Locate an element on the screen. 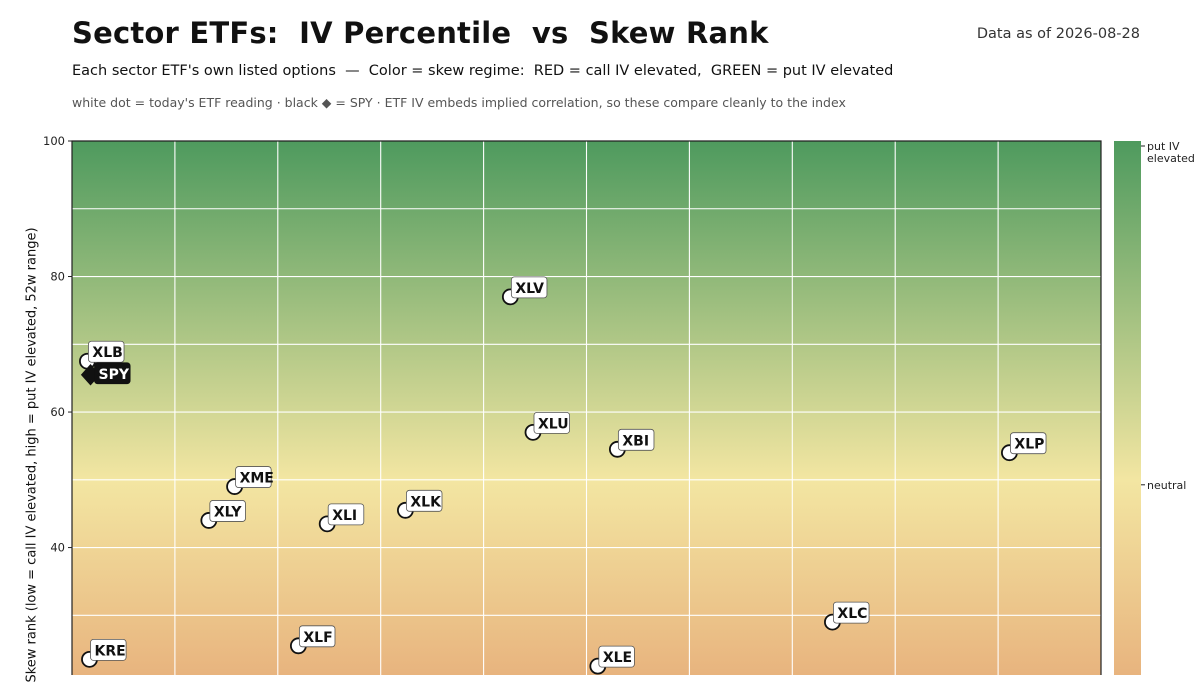 The width and height of the screenshot is (1200, 683). point-xlv-label: XLV is located at coordinates (529, 289).